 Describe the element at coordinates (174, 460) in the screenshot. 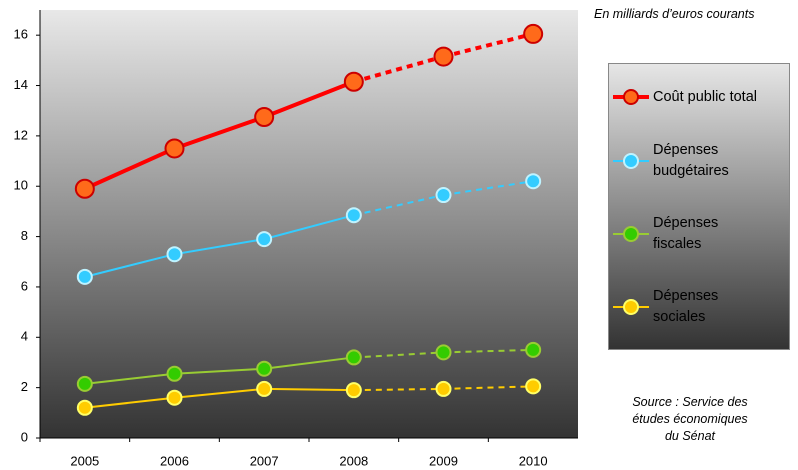

I see `x-tick-label: 2006` at that location.